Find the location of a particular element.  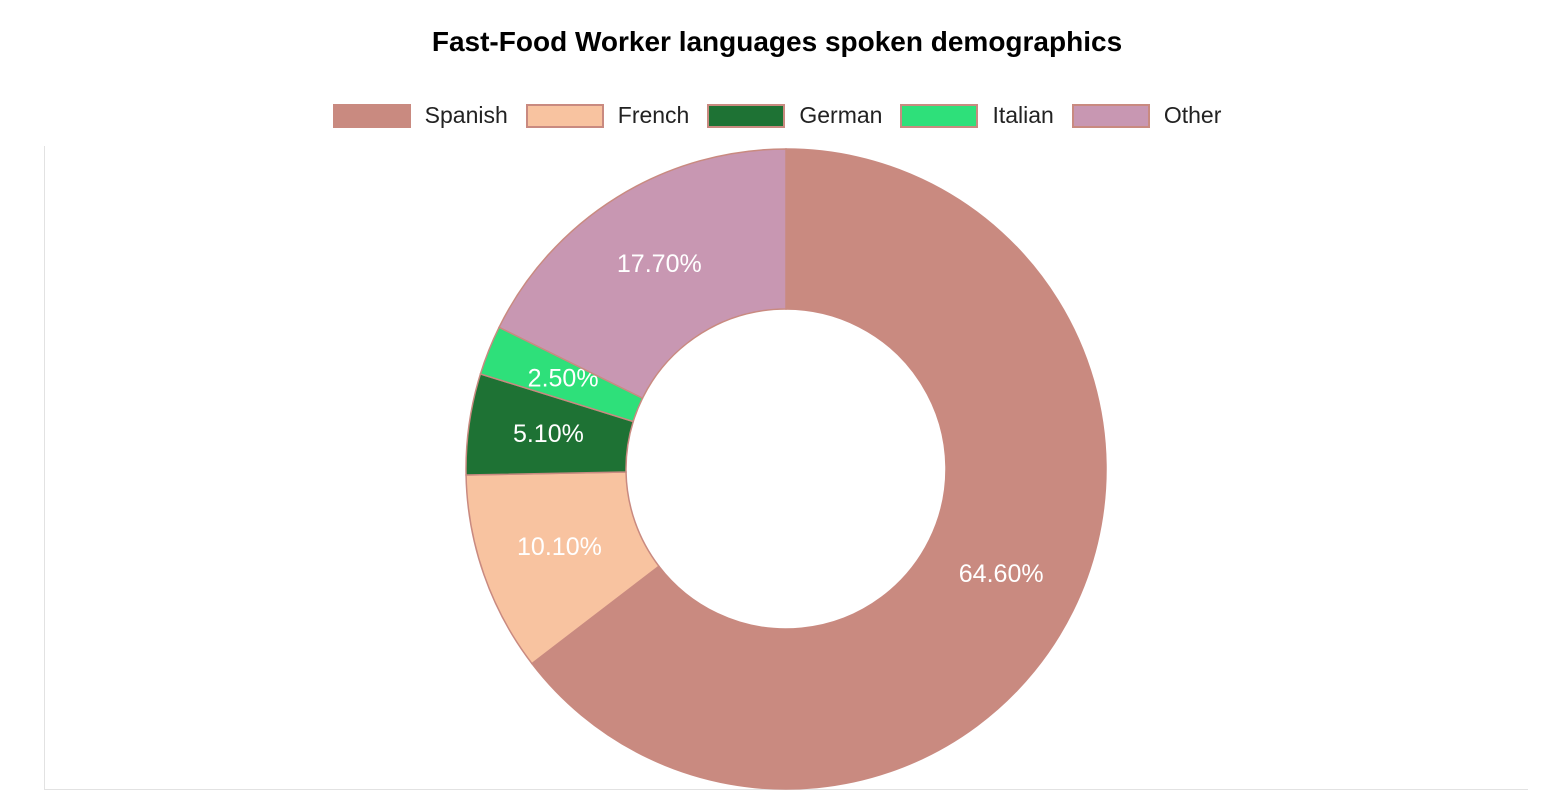

legend-swatch-french is located at coordinates (564, 115).